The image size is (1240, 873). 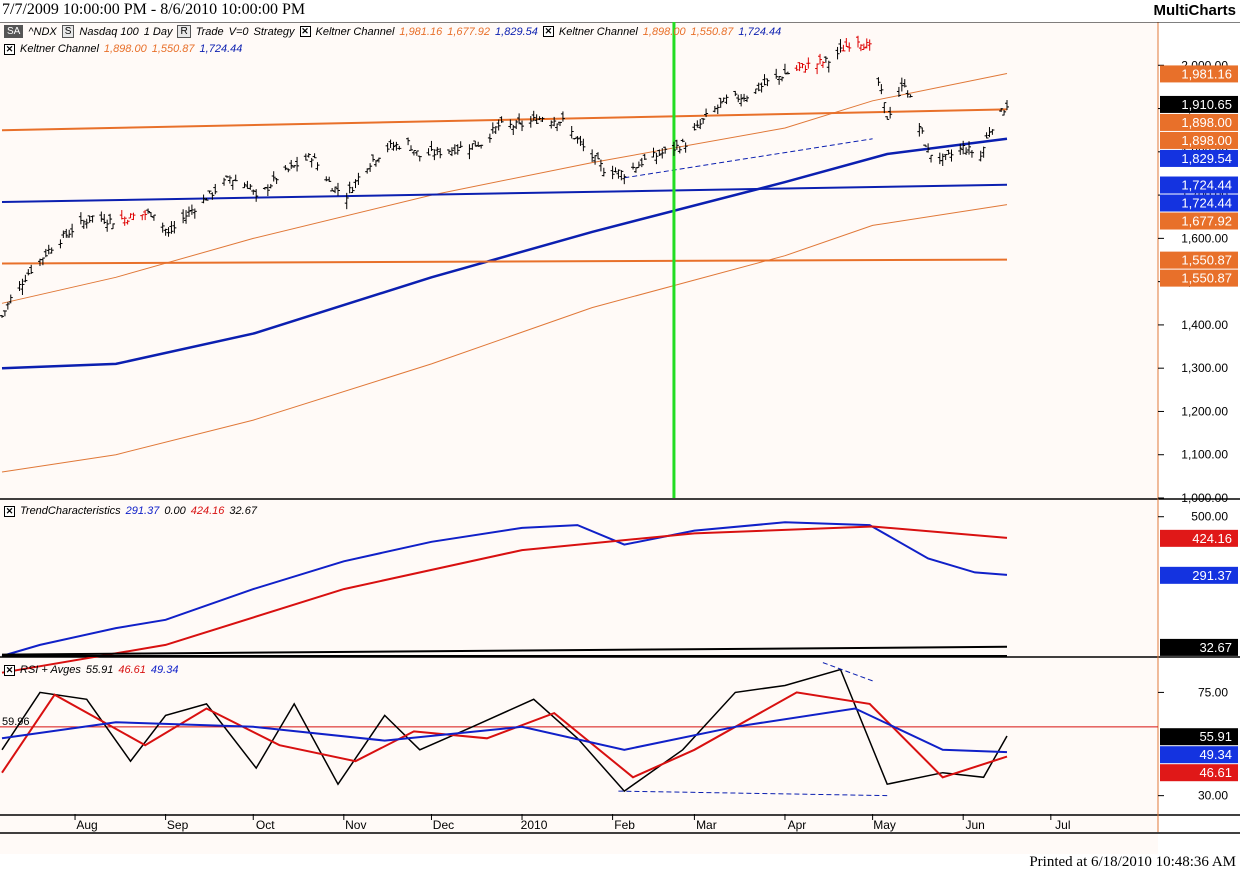 I want to click on kc2-mid: 1,724.44, so click(x=760, y=31).